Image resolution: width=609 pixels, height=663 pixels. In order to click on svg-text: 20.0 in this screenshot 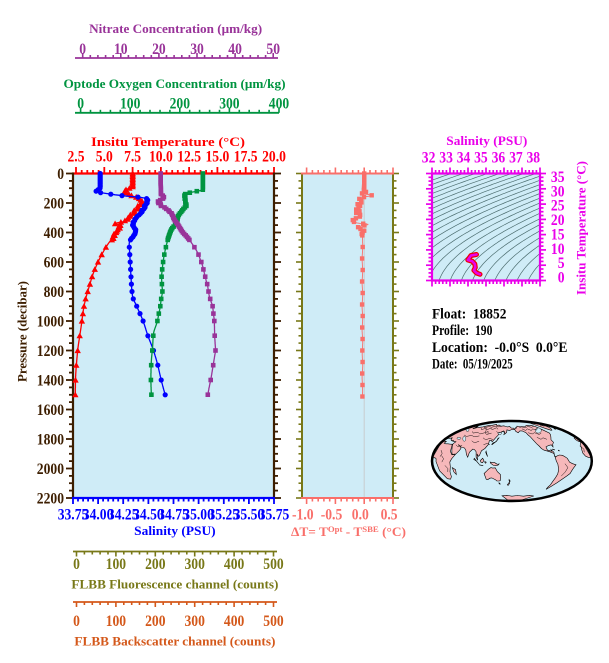, I will do `click(274, 157)`.